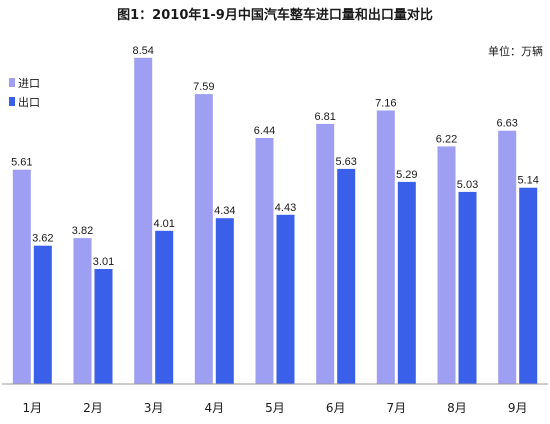 This screenshot has height=424, width=550. Describe the element at coordinates (29, 83) in the screenshot. I see `legend-label-import: 进口` at that location.